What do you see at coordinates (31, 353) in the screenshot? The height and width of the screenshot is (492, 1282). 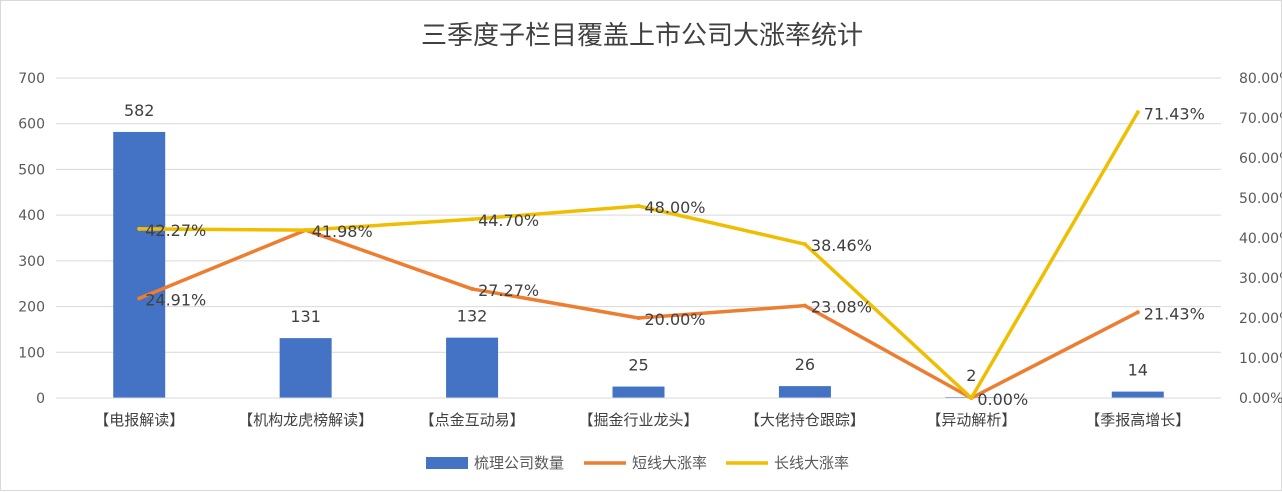 I see `left-axis-tick-label: 100` at bounding box center [31, 353].